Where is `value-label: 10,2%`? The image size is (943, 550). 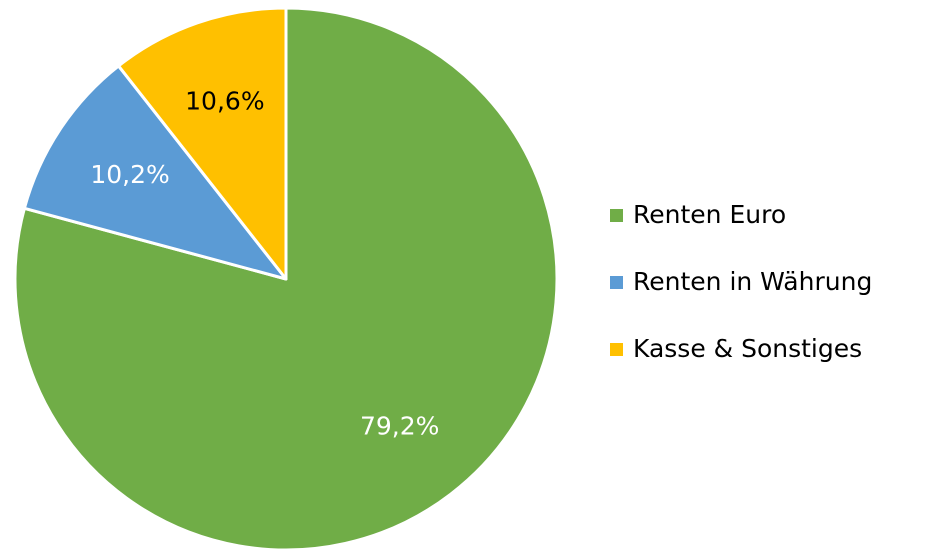 value-label: 10,2% is located at coordinates (129, 174).